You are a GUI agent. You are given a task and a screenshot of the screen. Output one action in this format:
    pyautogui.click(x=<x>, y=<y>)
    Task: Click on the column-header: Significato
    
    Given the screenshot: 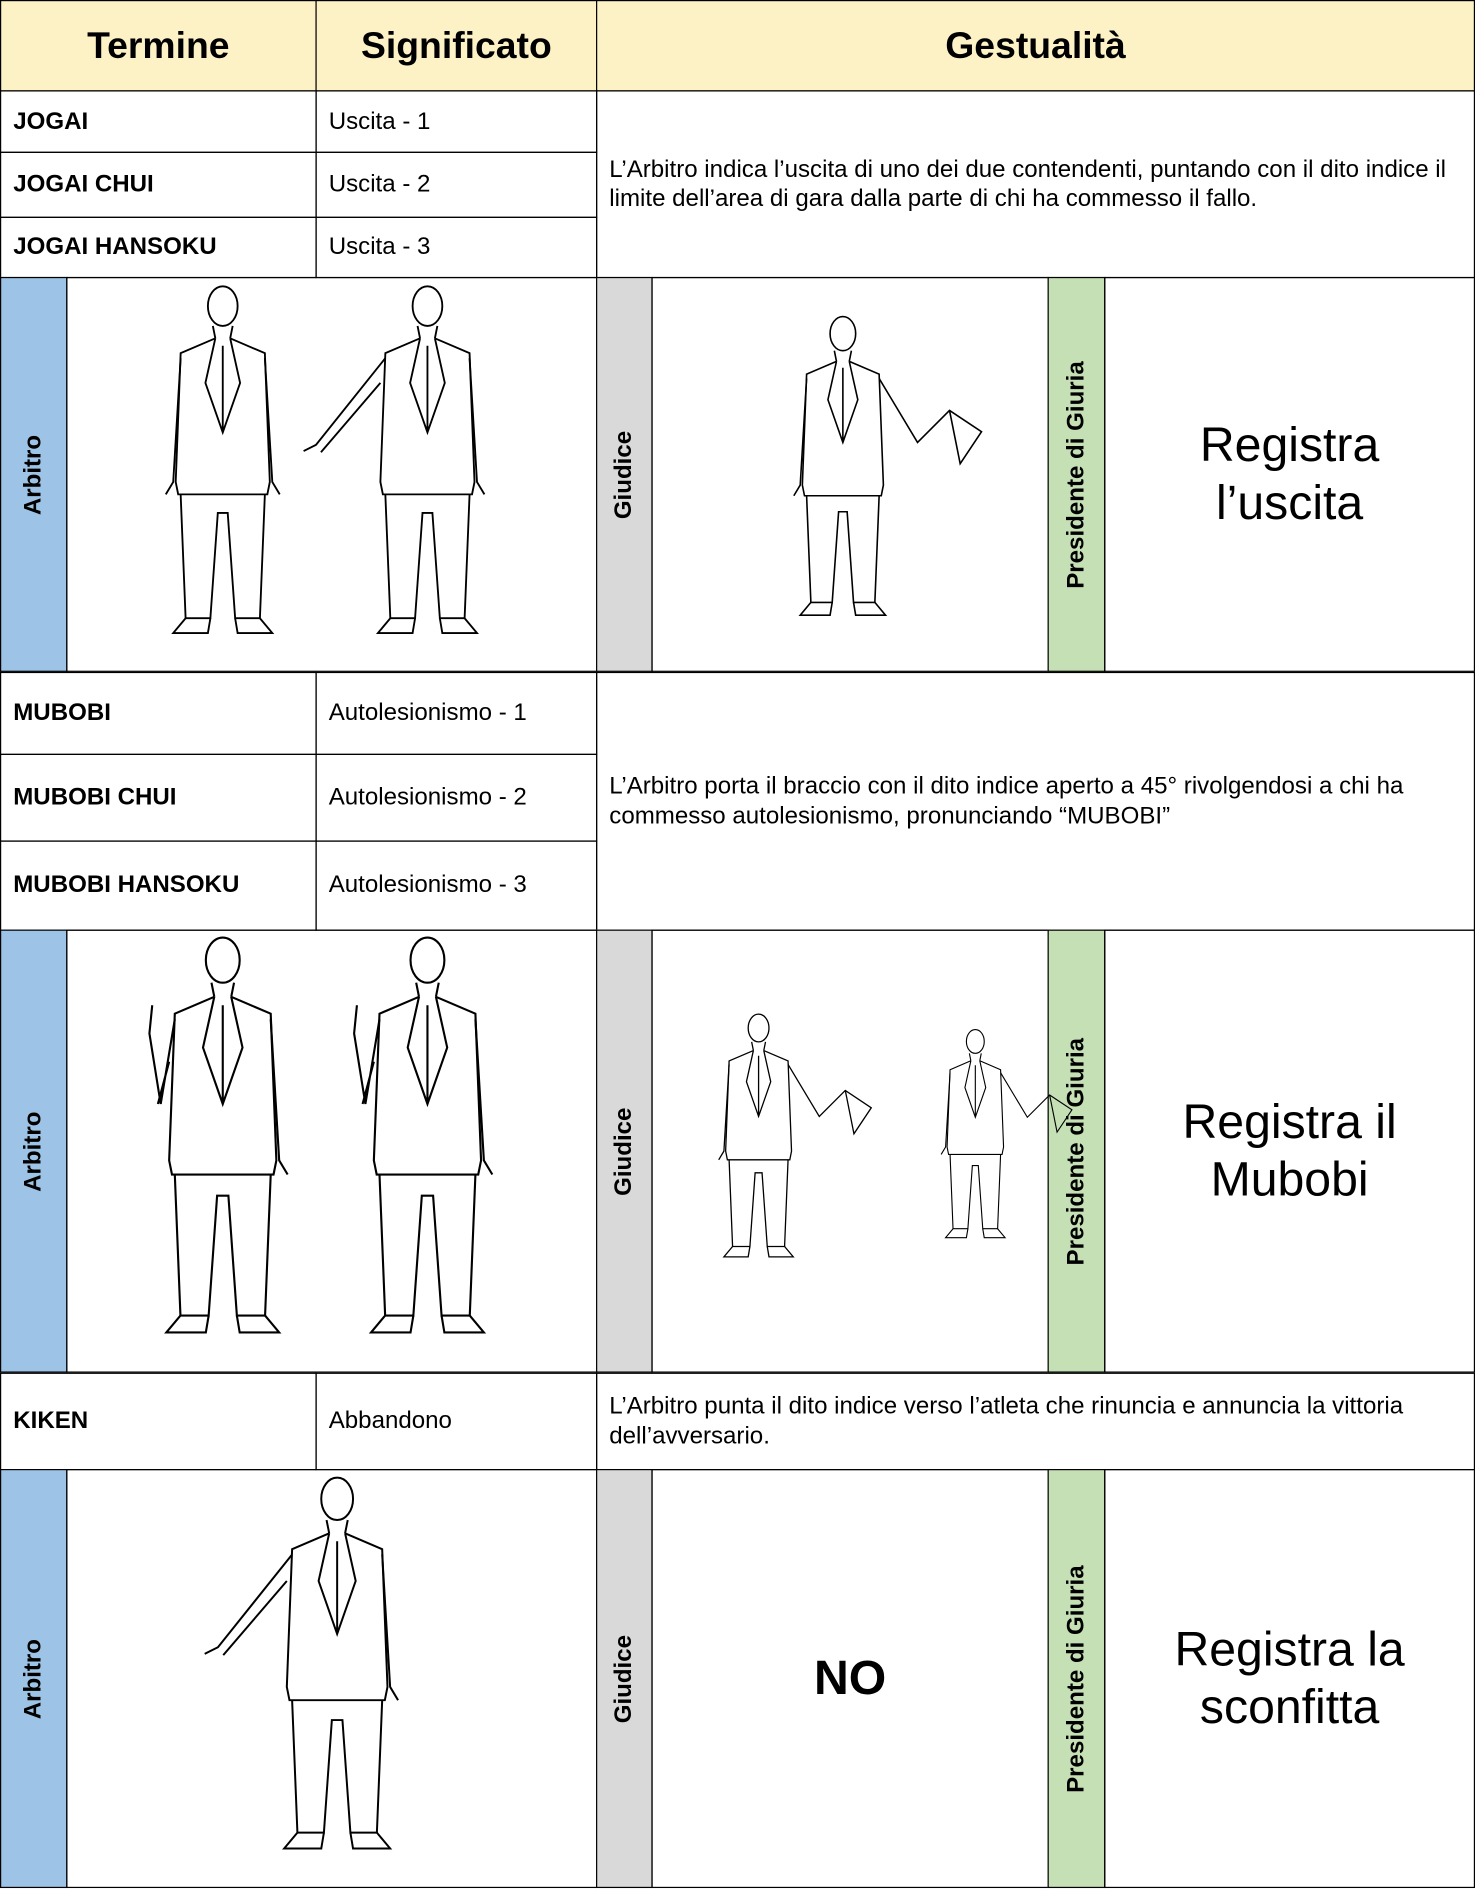 What is the action you would take?
    pyautogui.click(x=456, y=46)
    